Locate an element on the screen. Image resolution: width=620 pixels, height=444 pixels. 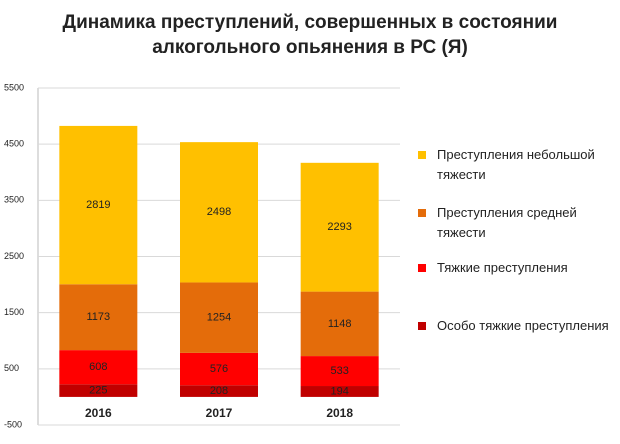
x-tick-label: 2016 is located at coordinates (98, 413).